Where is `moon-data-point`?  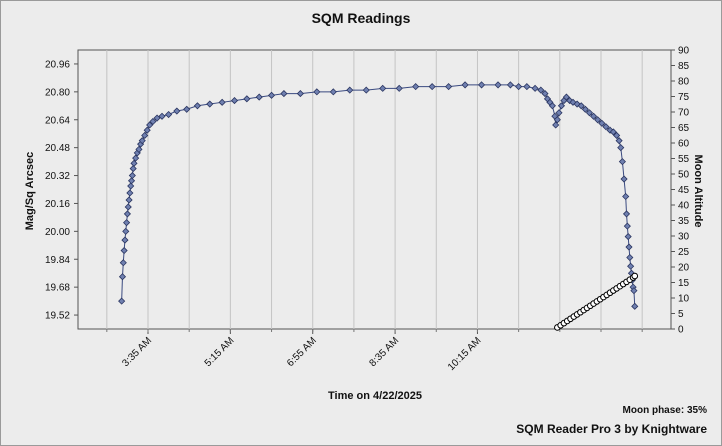 moon-data-point is located at coordinates (635, 276).